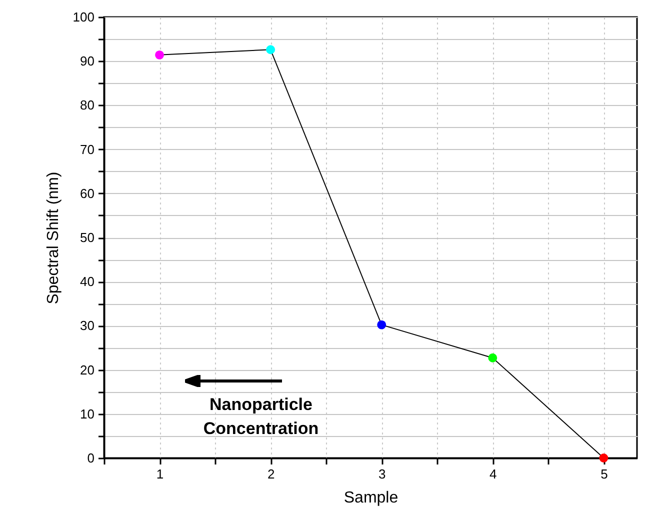 The width and height of the screenshot is (651, 529). I want to click on annotation: Nanoparticle Concentration, so click(261, 416).